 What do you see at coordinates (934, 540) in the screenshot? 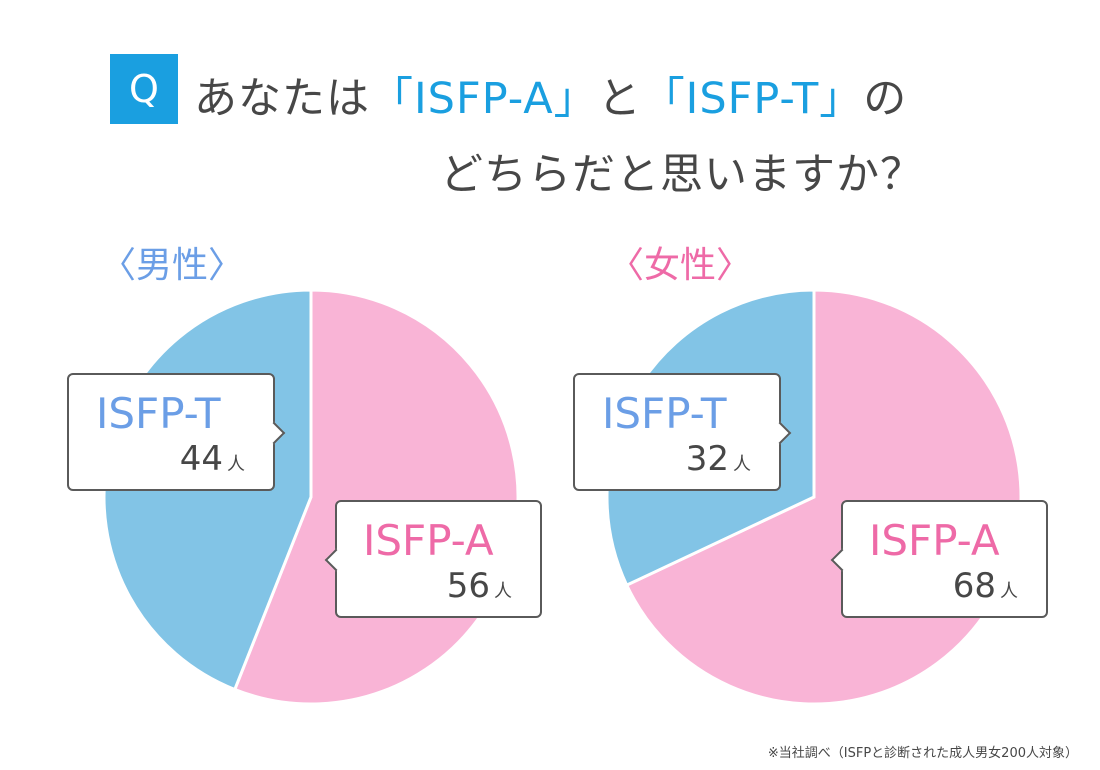
I see `female-isfp-a-label: ISFP-A` at bounding box center [934, 540].